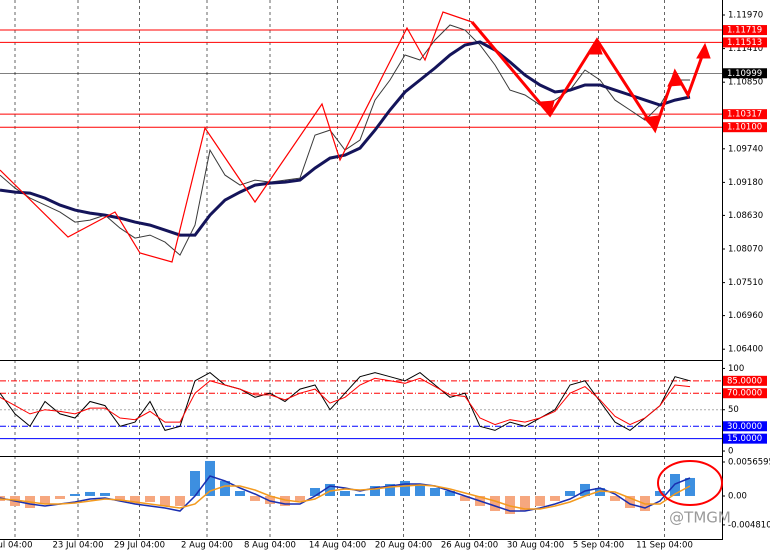  Describe the element at coordinates (745, 49) in the screenshot. I see `y-tick-label: 1.11410` at that location.